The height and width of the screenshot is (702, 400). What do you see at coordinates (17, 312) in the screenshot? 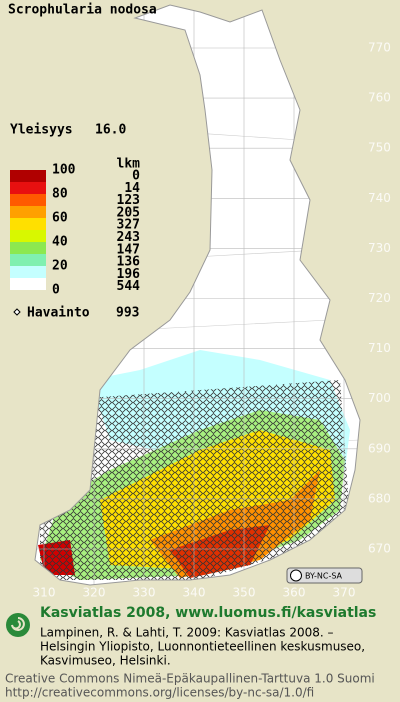
I see `observation-symbol` at bounding box center [17, 312].